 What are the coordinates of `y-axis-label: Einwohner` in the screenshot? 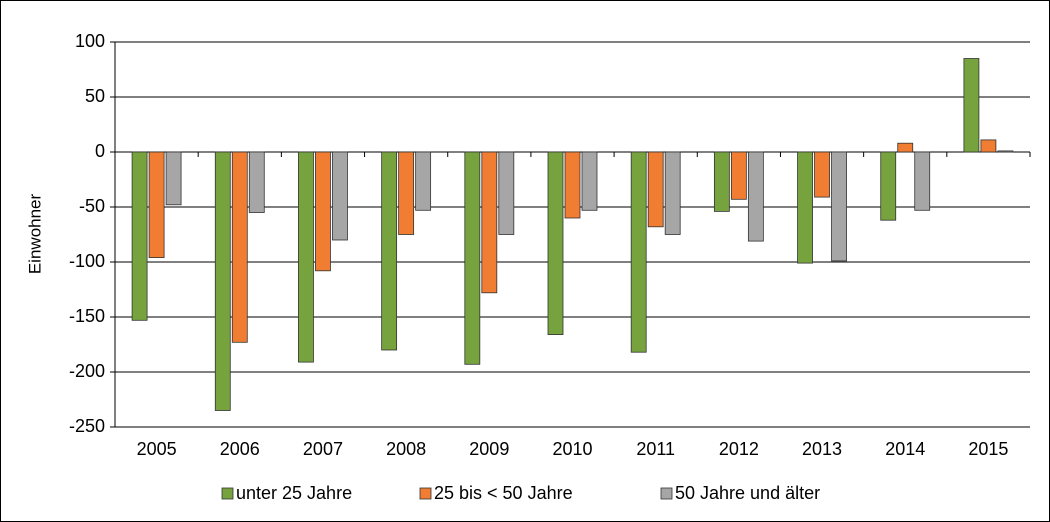 It's located at (34, 233).